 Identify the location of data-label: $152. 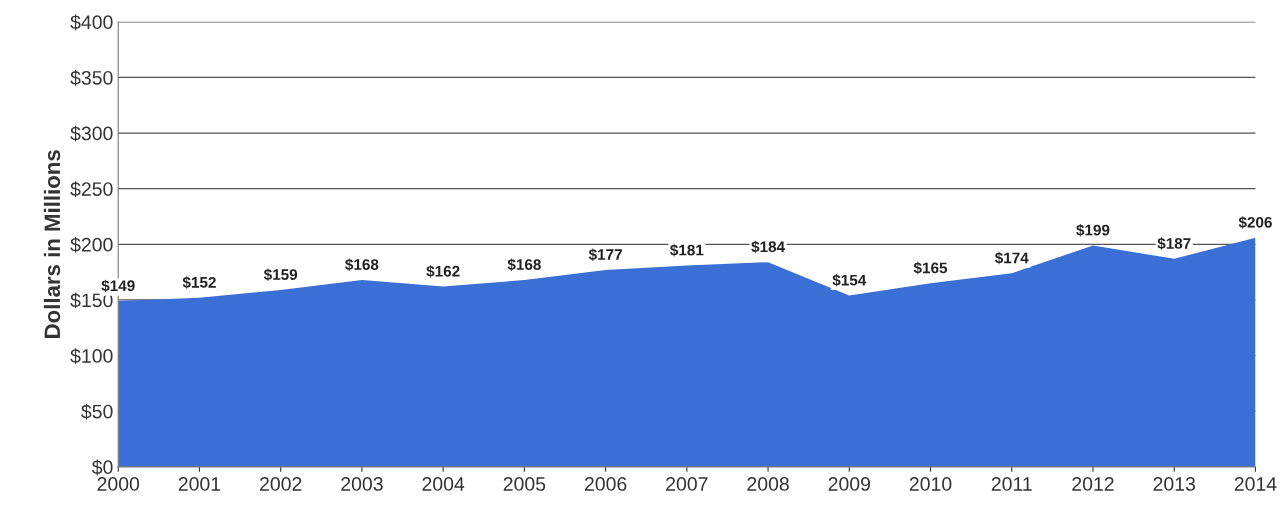
(199, 282).